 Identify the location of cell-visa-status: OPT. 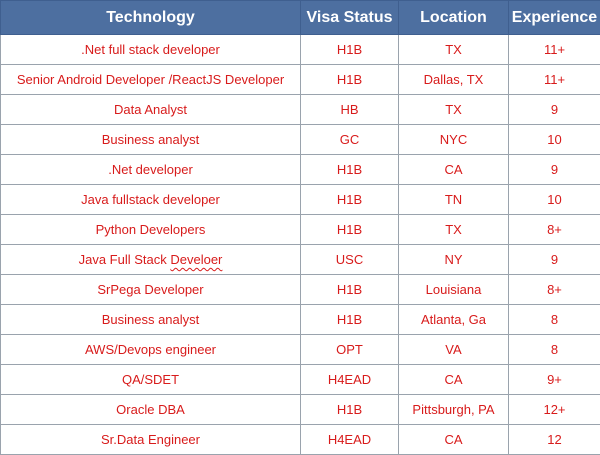
(350, 350).